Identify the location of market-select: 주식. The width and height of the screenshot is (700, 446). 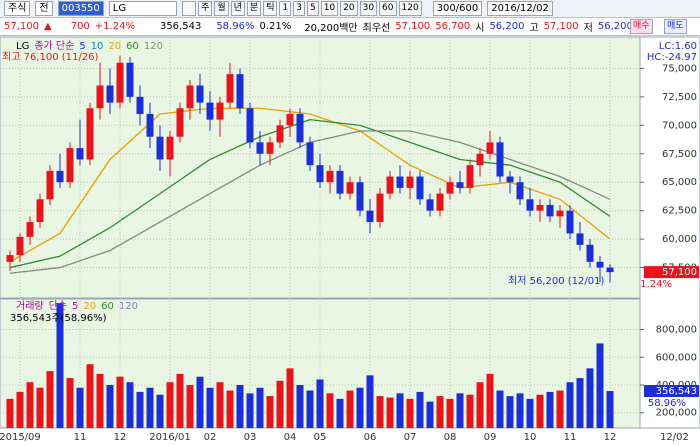
(17, 8).